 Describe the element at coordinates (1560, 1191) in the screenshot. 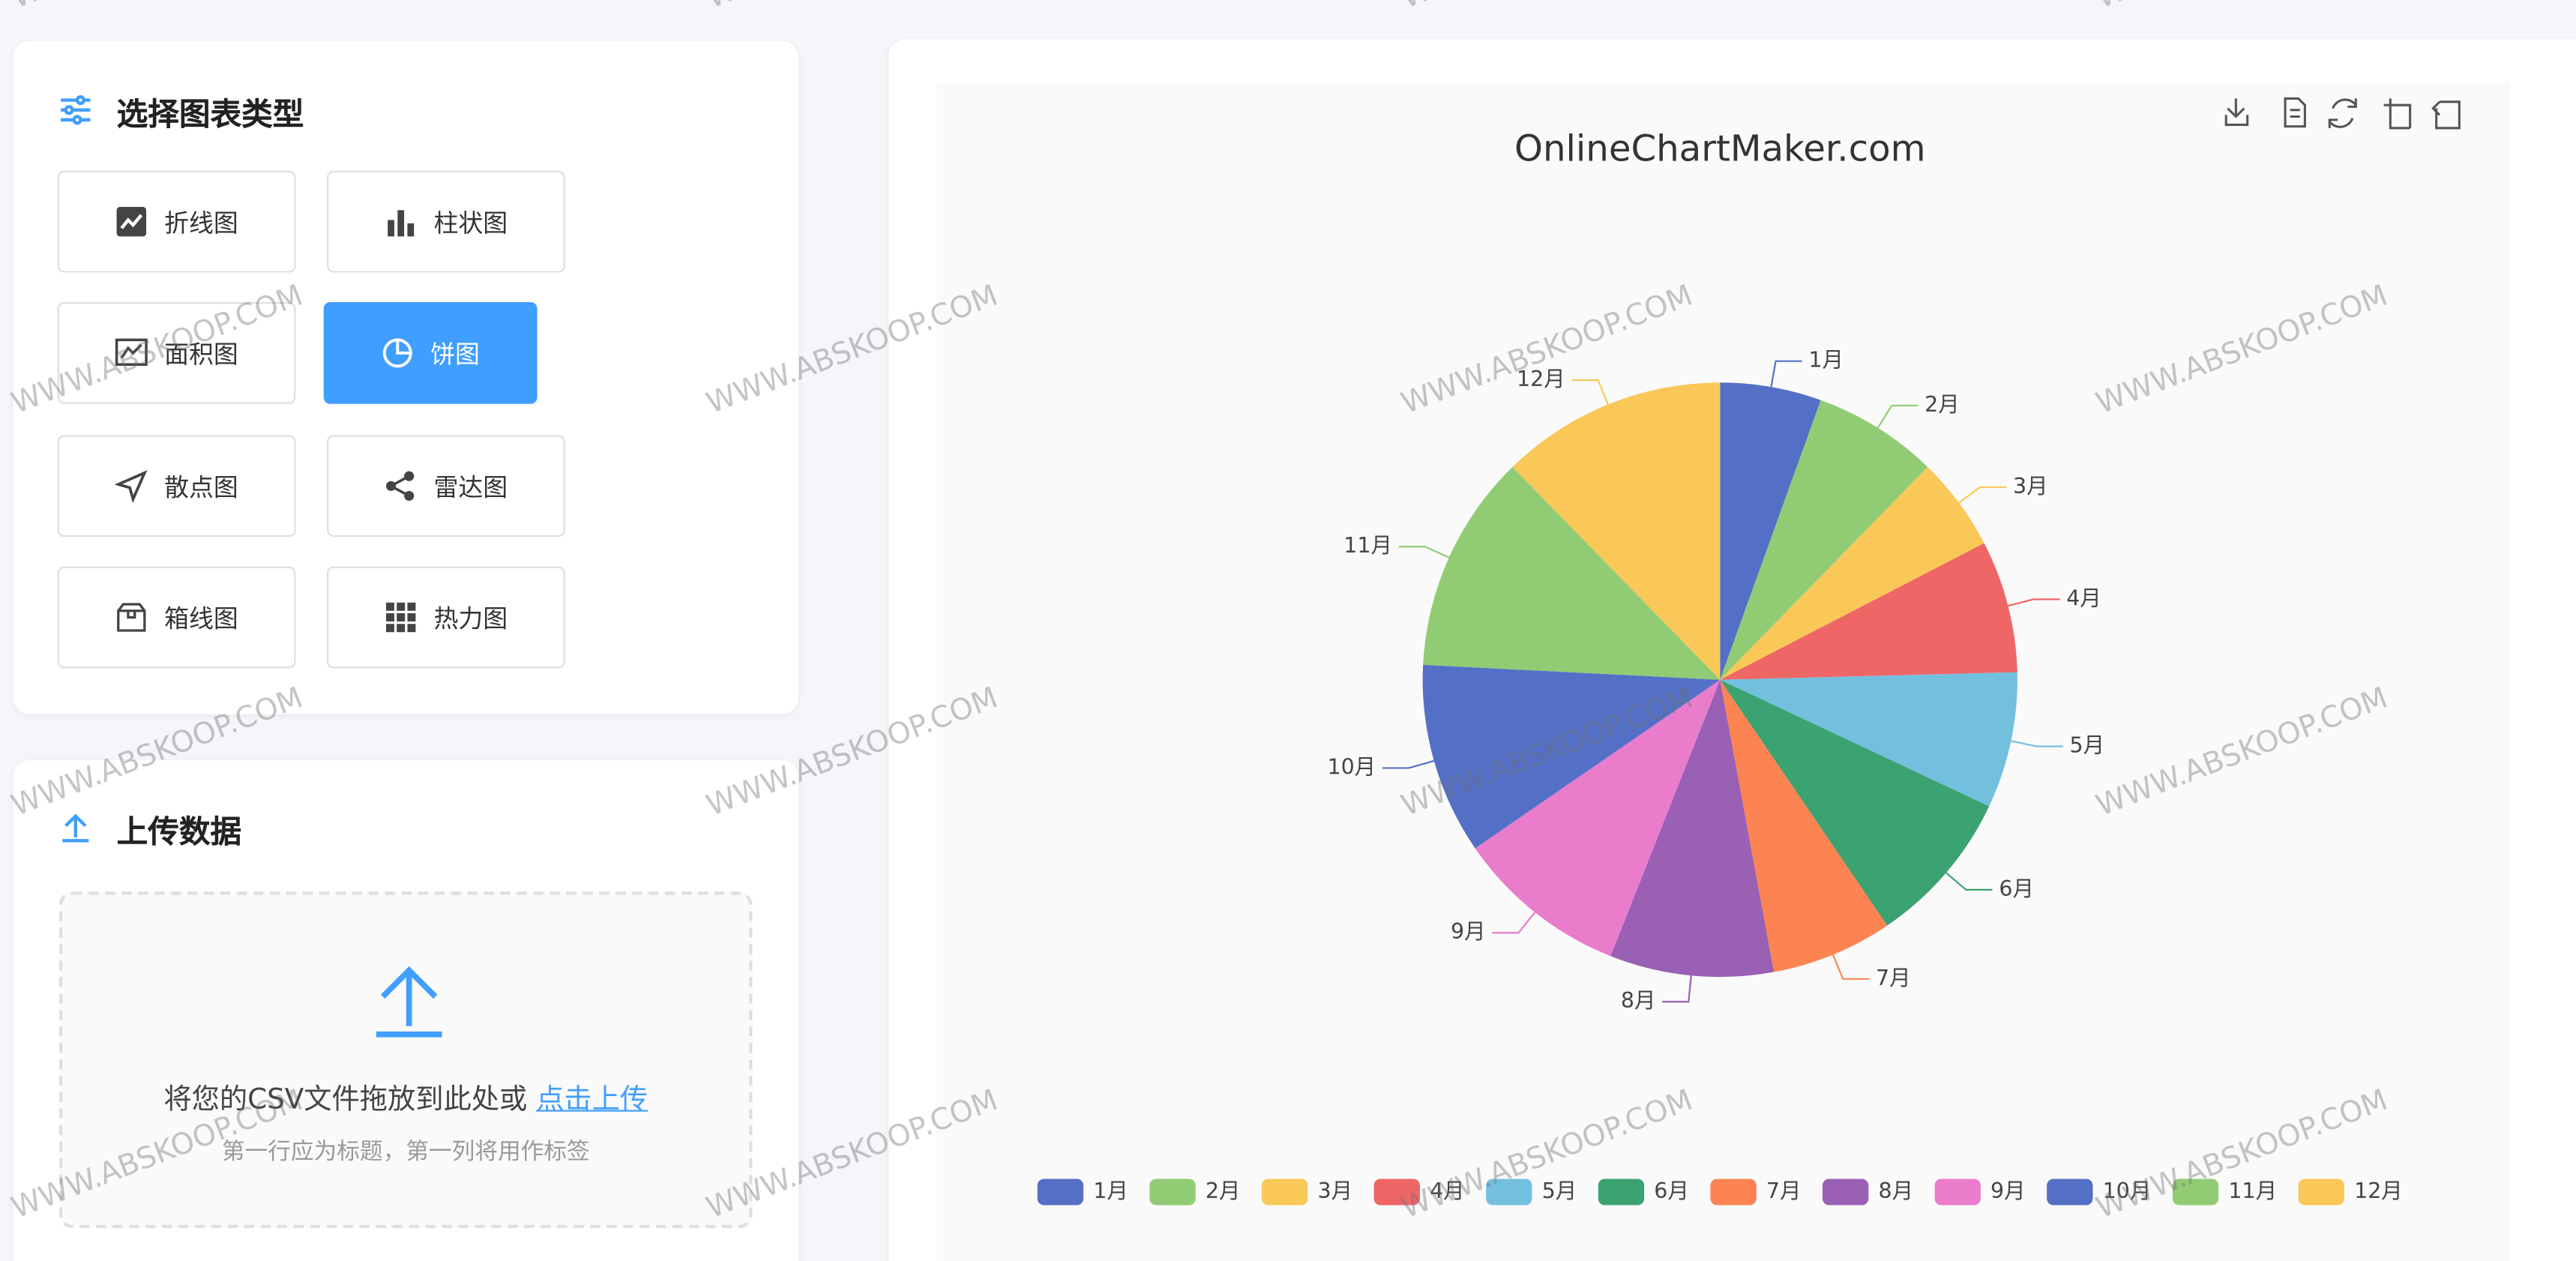

I see `legend-label: 5月` at that location.